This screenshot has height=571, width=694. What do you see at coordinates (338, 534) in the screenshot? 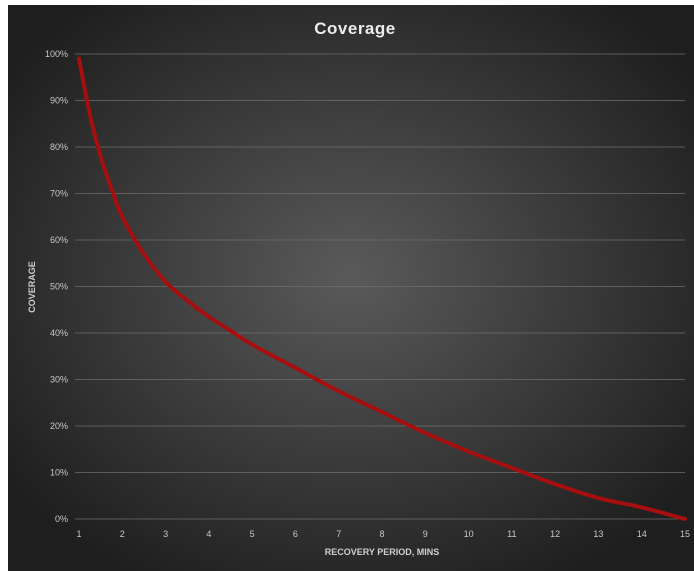
I see `x-tick-label: 7` at bounding box center [338, 534].